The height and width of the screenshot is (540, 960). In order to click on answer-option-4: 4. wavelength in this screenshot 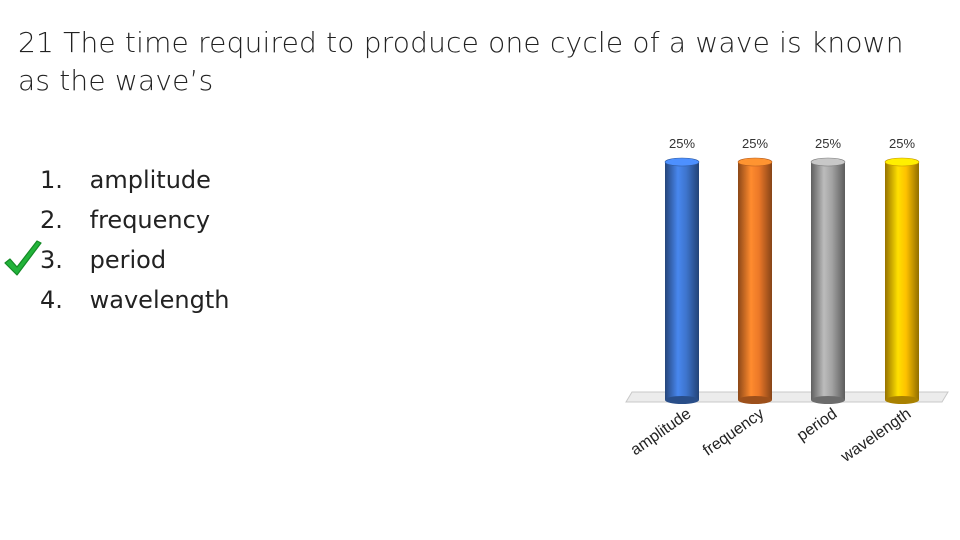, I will do `click(134, 300)`.